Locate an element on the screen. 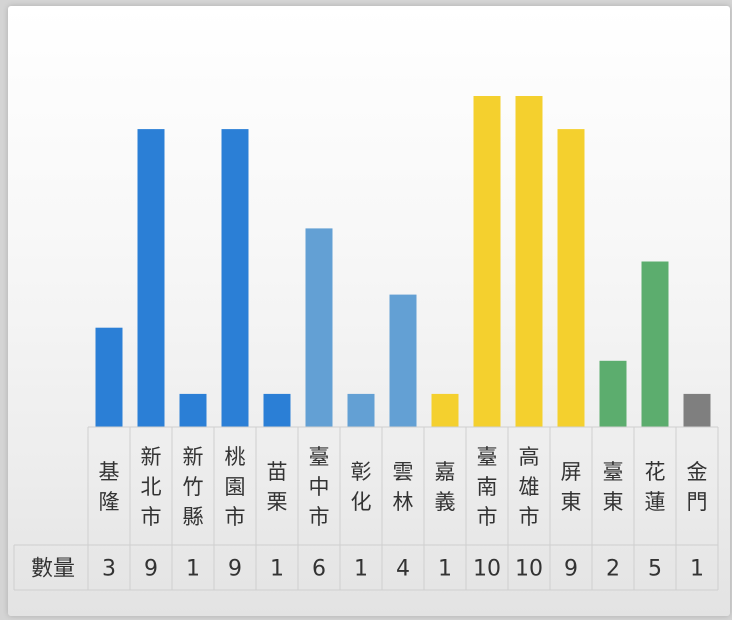  category-label: 新竹縣 is located at coordinates (193, 487).